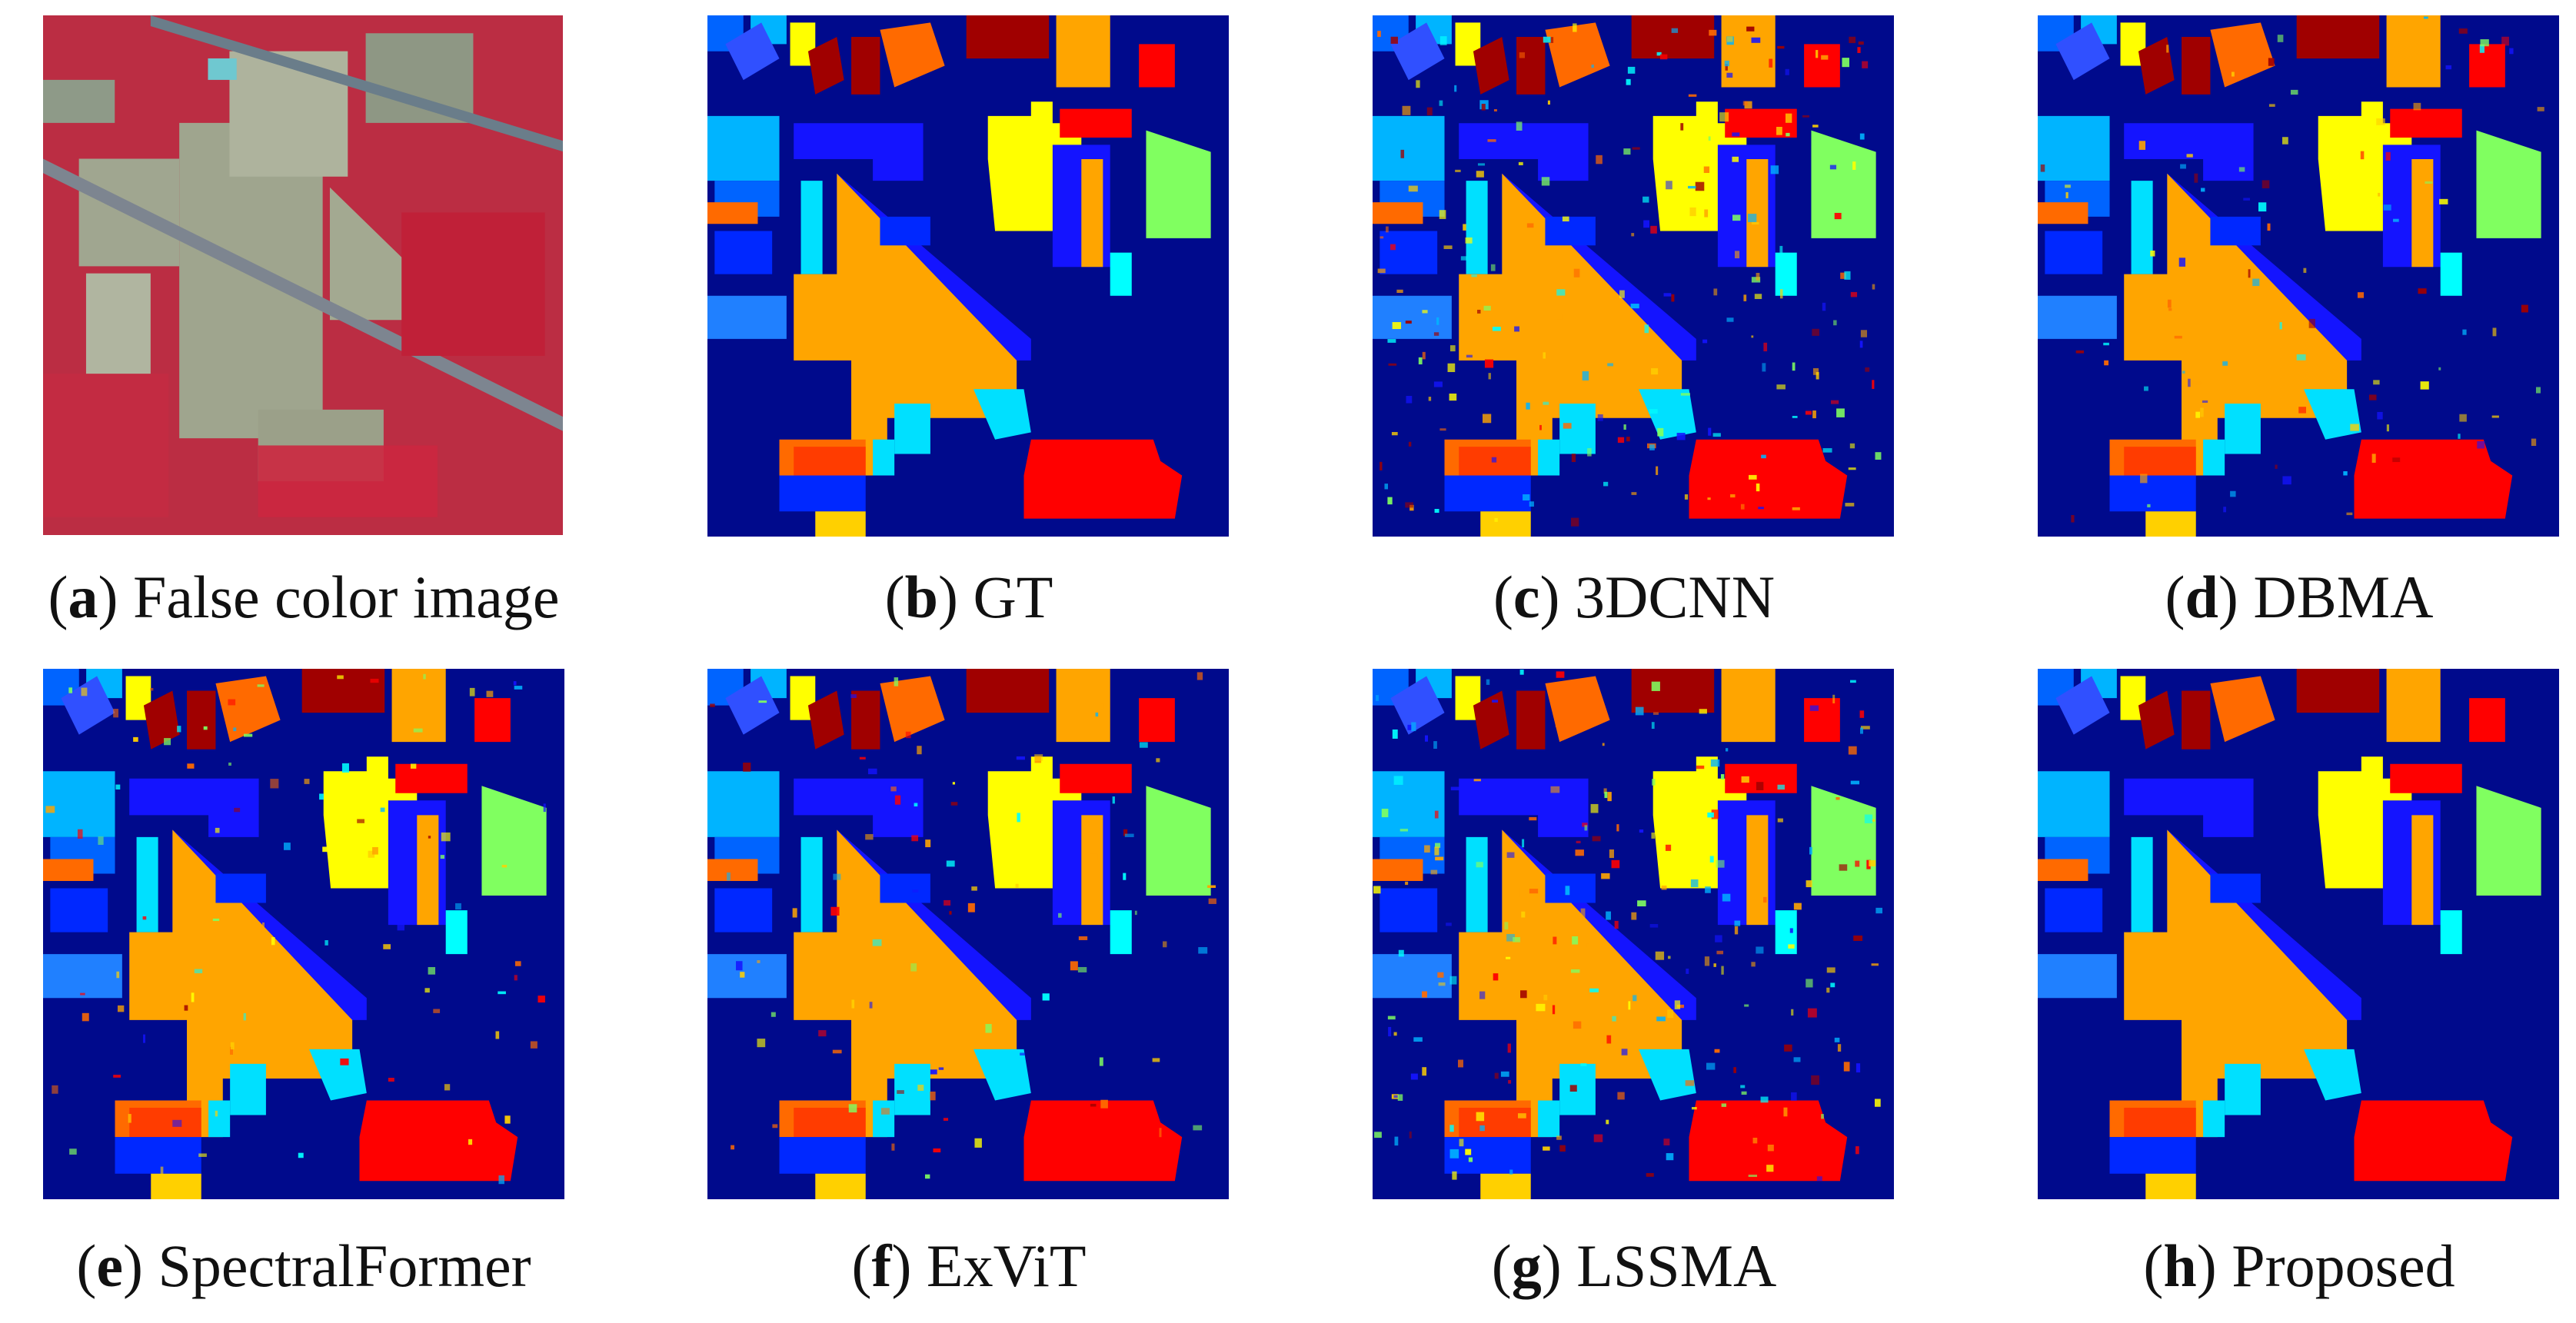 Image resolution: width=2576 pixels, height=1323 pixels. Describe the element at coordinates (1526, 597) in the screenshot. I see `caption-c-letter: c` at that location.